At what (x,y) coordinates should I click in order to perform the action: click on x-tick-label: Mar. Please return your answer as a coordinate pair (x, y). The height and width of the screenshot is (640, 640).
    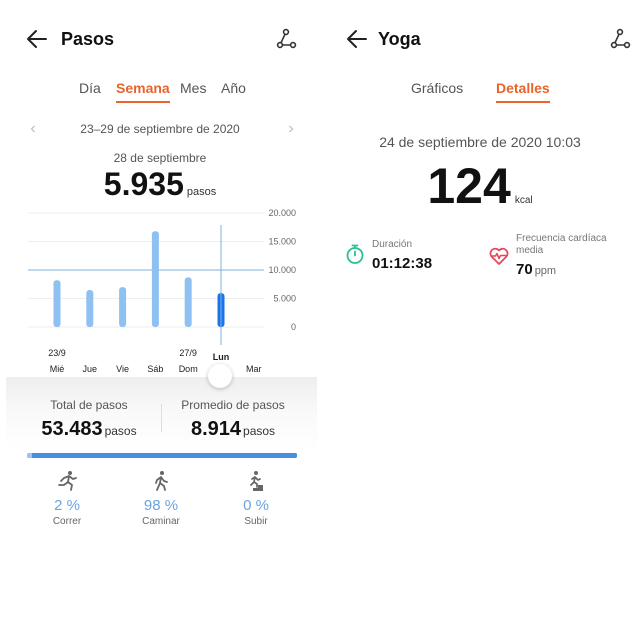
    Looking at the image, I should click on (254, 369).